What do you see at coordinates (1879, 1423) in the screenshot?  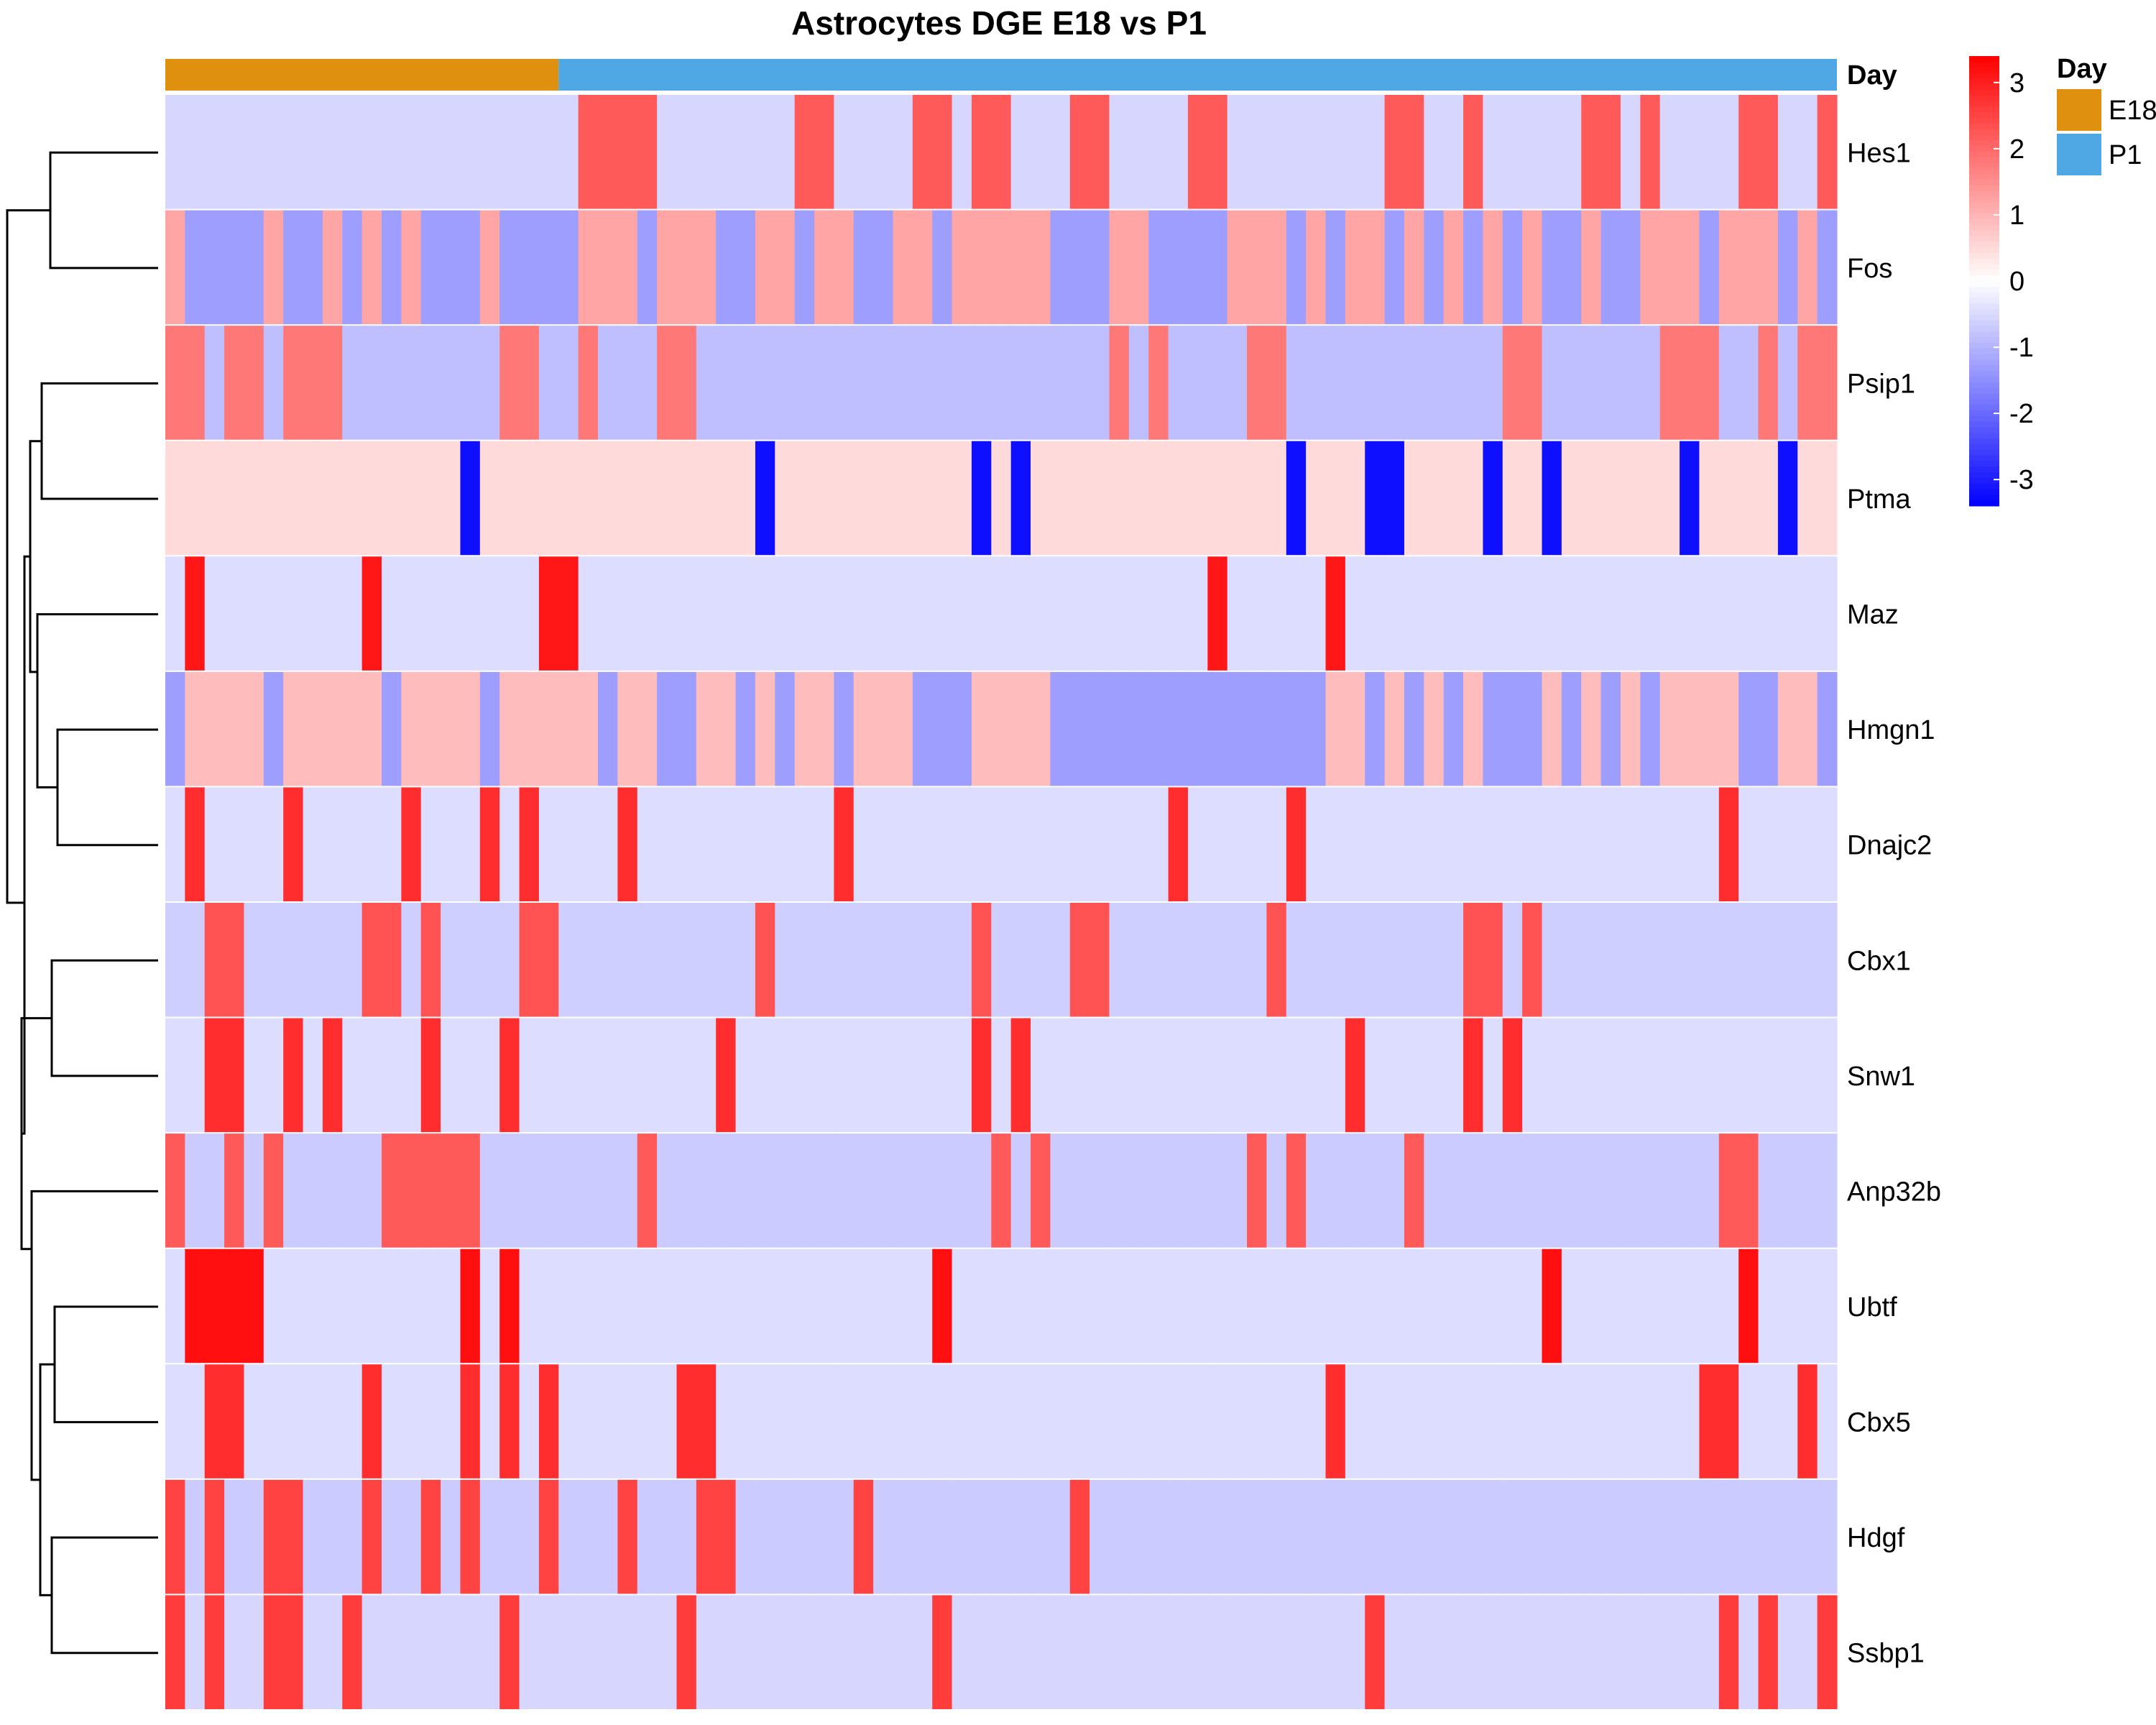 I see `row-label-Cbx5: Cbx5` at bounding box center [1879, 1423].